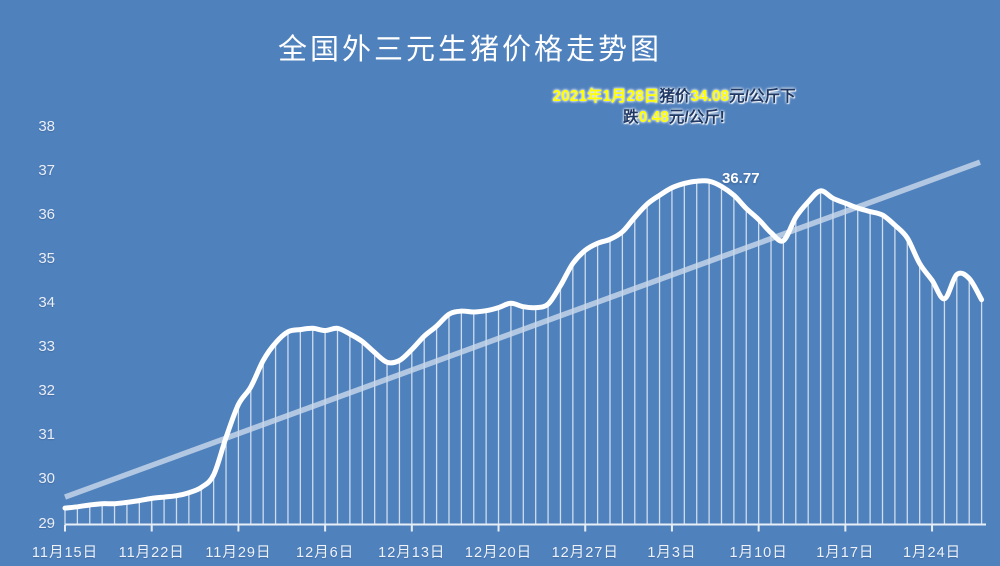 Image resolution: width=1000 pixels, height=566 pixels. What do you see at coordinates (46, 171) in the screenshot?
I see `y-axis-label: 37` at bounding box center [46, 171].